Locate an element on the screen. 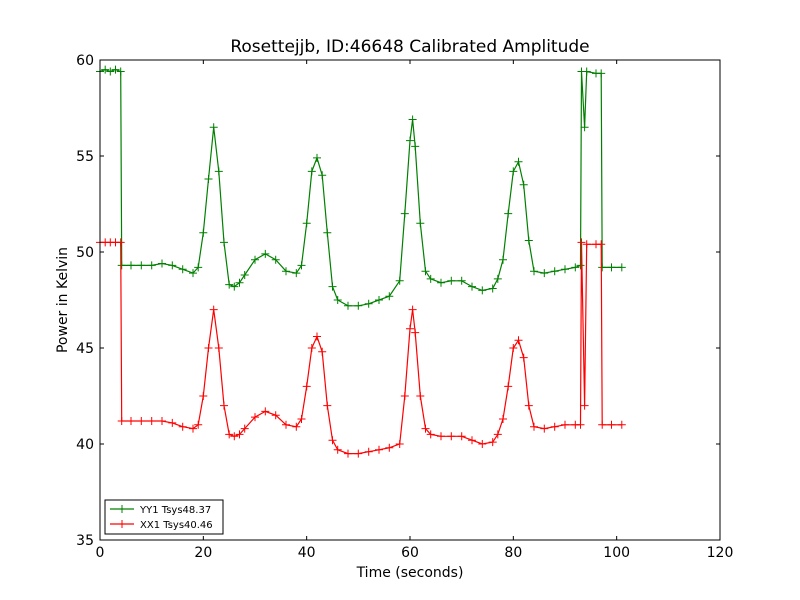 The width and height of the screenshot is (800, 600). y-axis-label: Power in Kelvin is located at coordinates (63, 300).